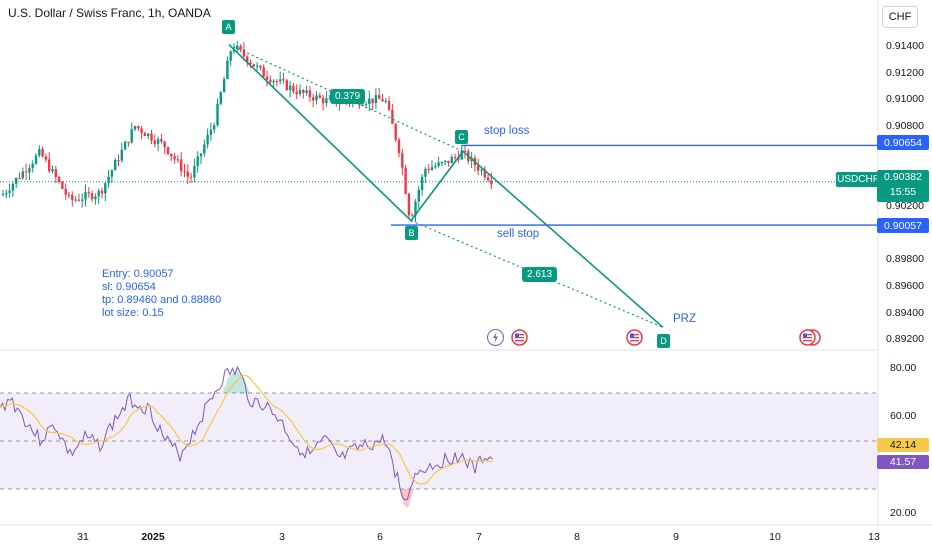 Image resolution: width=932 pixels, height=550 pixels. I want to click on currency-button: CHF, so click(900, 17).